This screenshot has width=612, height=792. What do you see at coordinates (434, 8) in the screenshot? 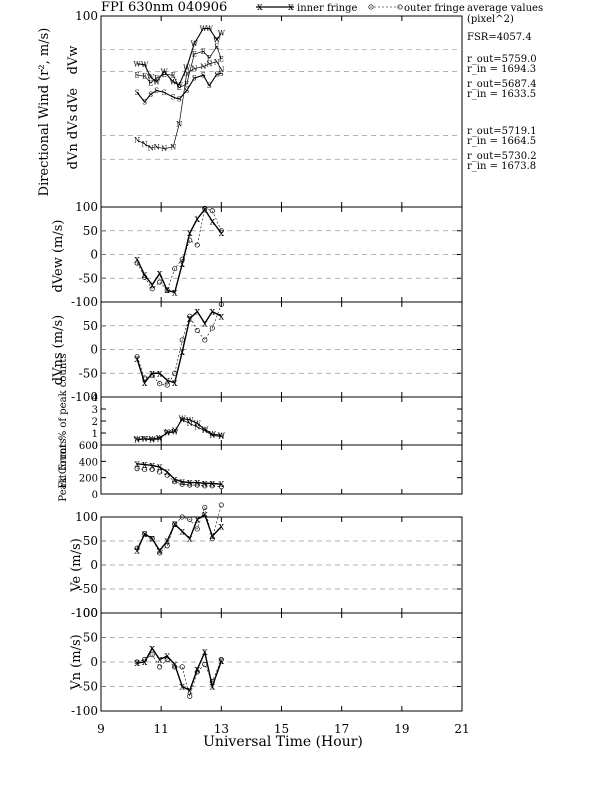
I see `legend-outer-label: outer fringe` at bounding box center [434, 8].